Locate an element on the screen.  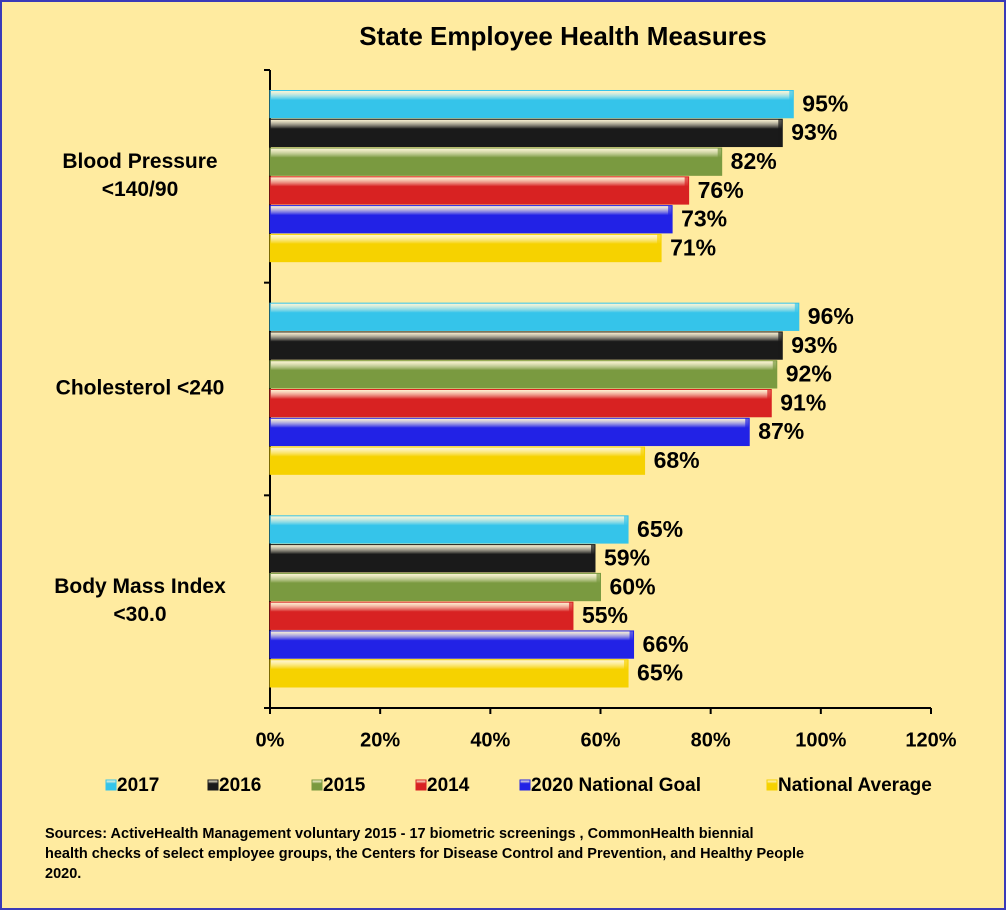
data-label: 82% is located at coordinates (754, 161).